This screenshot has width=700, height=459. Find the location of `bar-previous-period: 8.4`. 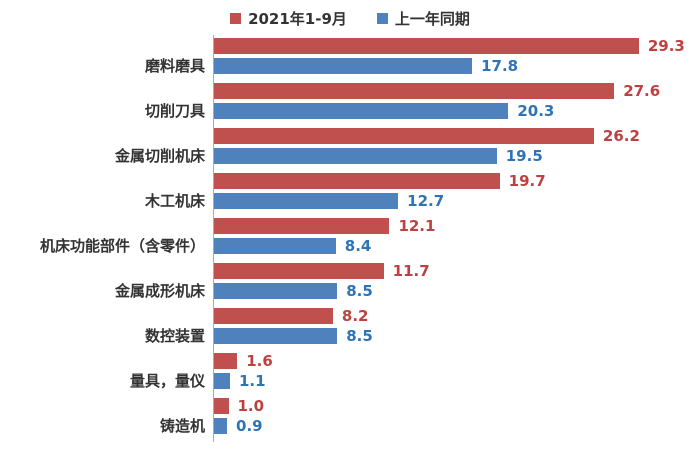

bar-previous-period: 8.4 is located at coordinates (292, 246).